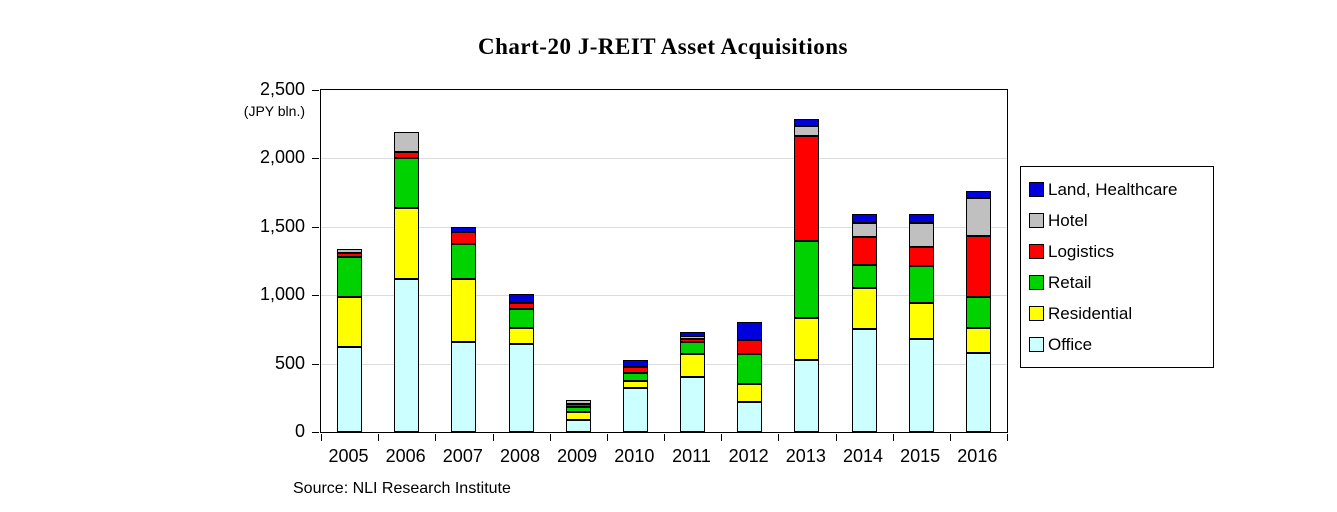  I want to click on y-axis-tick-label: 500, so click(289, 362).